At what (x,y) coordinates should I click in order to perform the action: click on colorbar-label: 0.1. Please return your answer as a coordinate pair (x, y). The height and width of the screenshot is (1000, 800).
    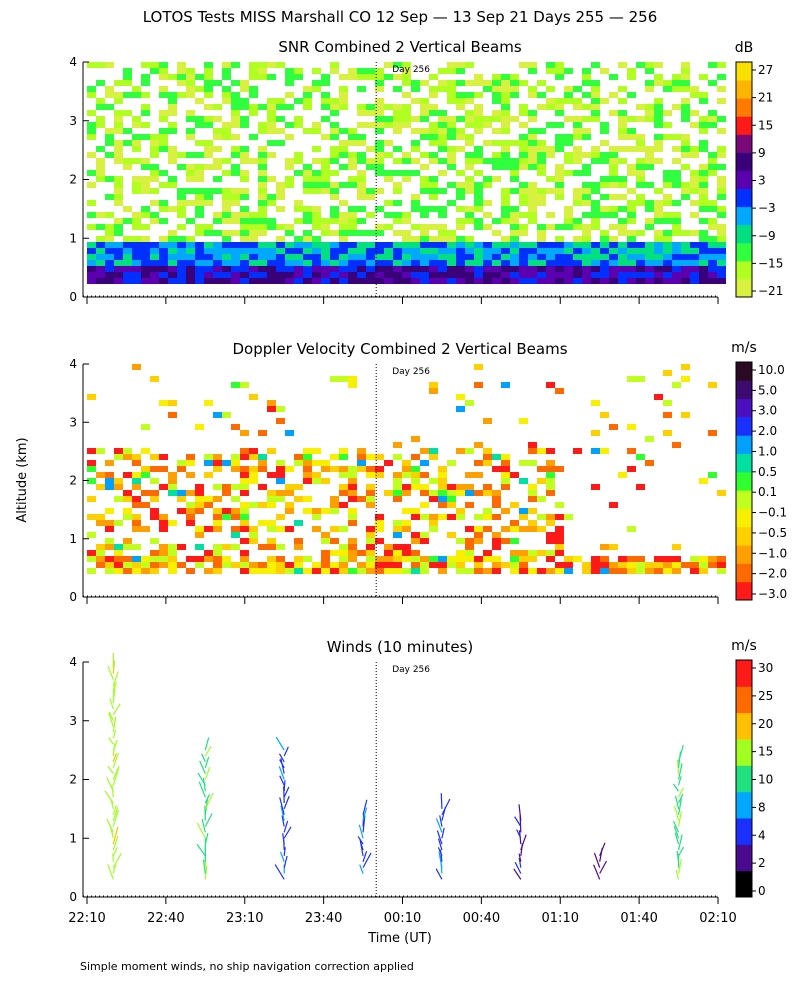
    Looking at the image, I should click on (767, 492).